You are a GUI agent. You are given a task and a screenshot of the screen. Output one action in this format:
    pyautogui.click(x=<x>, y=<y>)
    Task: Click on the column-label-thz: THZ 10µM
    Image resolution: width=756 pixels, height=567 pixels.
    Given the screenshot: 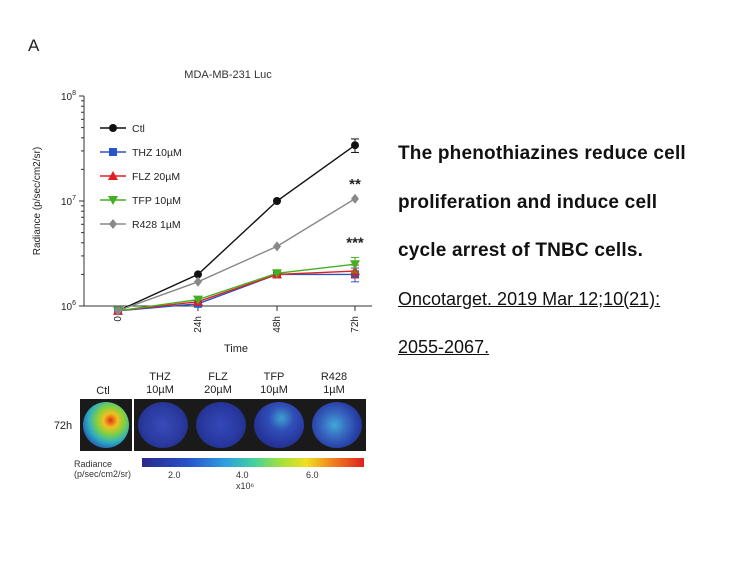 What is the action you would take?
    pyautogui.click(x=160, y=383)
    